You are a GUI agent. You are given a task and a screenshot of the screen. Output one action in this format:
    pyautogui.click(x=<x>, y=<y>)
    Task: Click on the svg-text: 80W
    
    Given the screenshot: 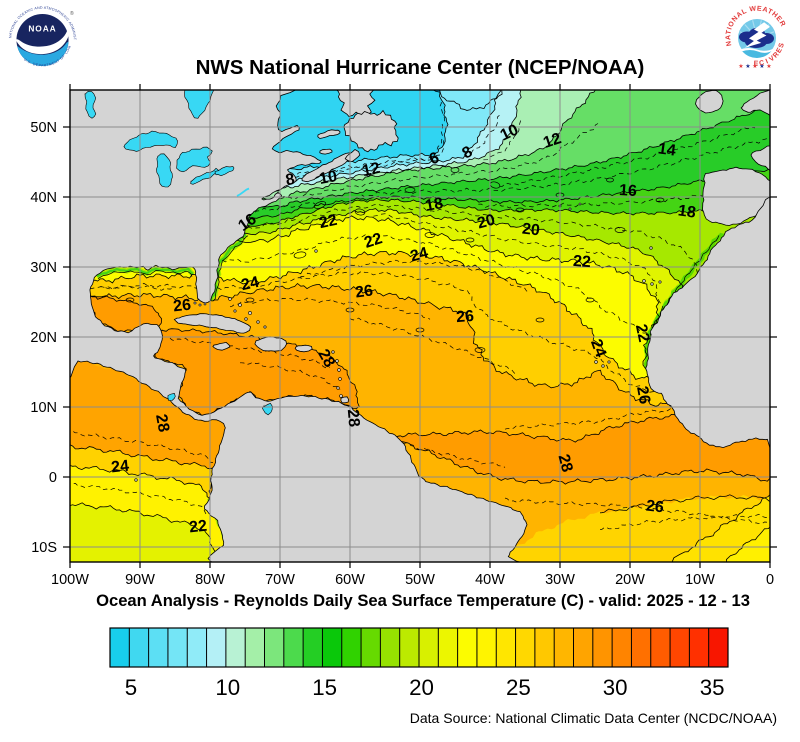 What is the action you would take?
    pyautogui.click(x=210, y=580)
    